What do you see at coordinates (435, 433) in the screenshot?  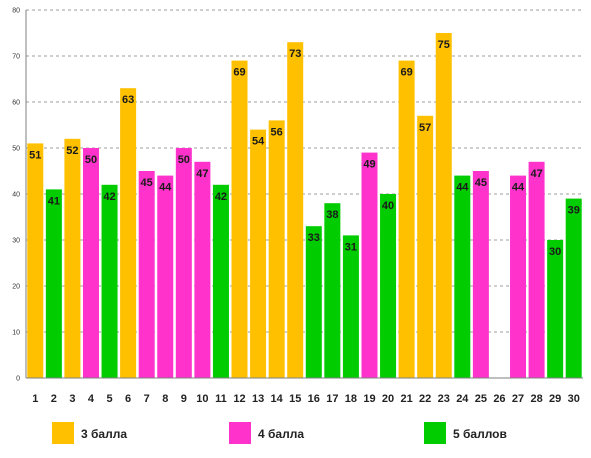 I see `legend-swatch-5-ballov` at bounding box center [435, 433].